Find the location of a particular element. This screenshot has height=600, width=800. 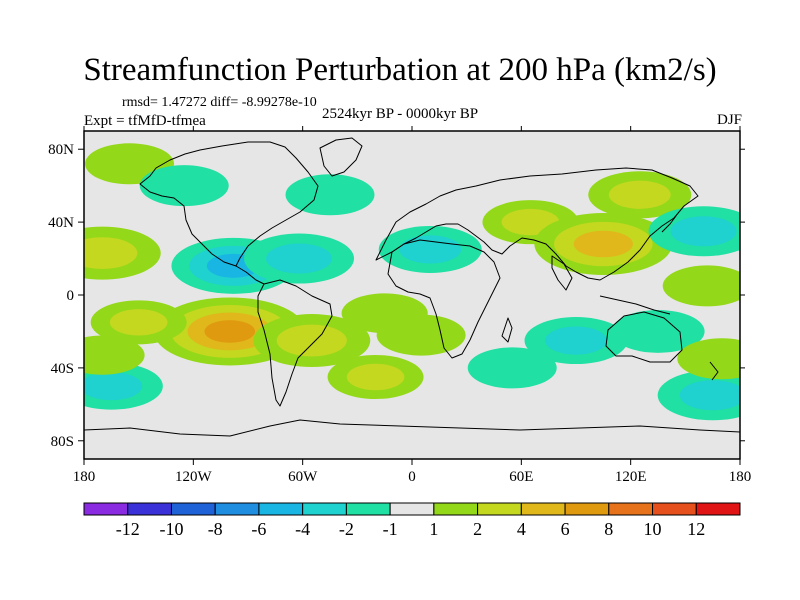

stats-label: rmsd= 1.47272 diff= -8.99278e-10 is located at coordinates (219, 102).